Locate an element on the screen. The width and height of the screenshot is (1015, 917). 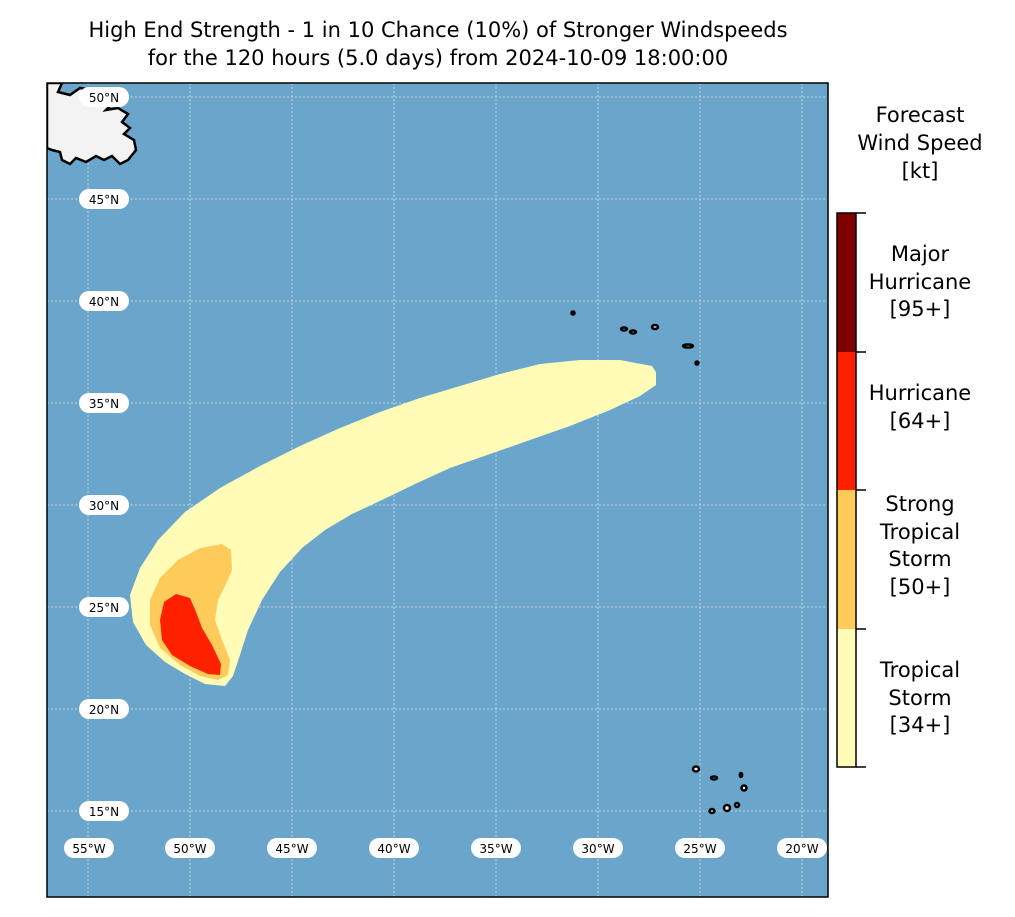
colorbar-title: Forecast Wind Speed [kt] is located at coordinates (920, 143).